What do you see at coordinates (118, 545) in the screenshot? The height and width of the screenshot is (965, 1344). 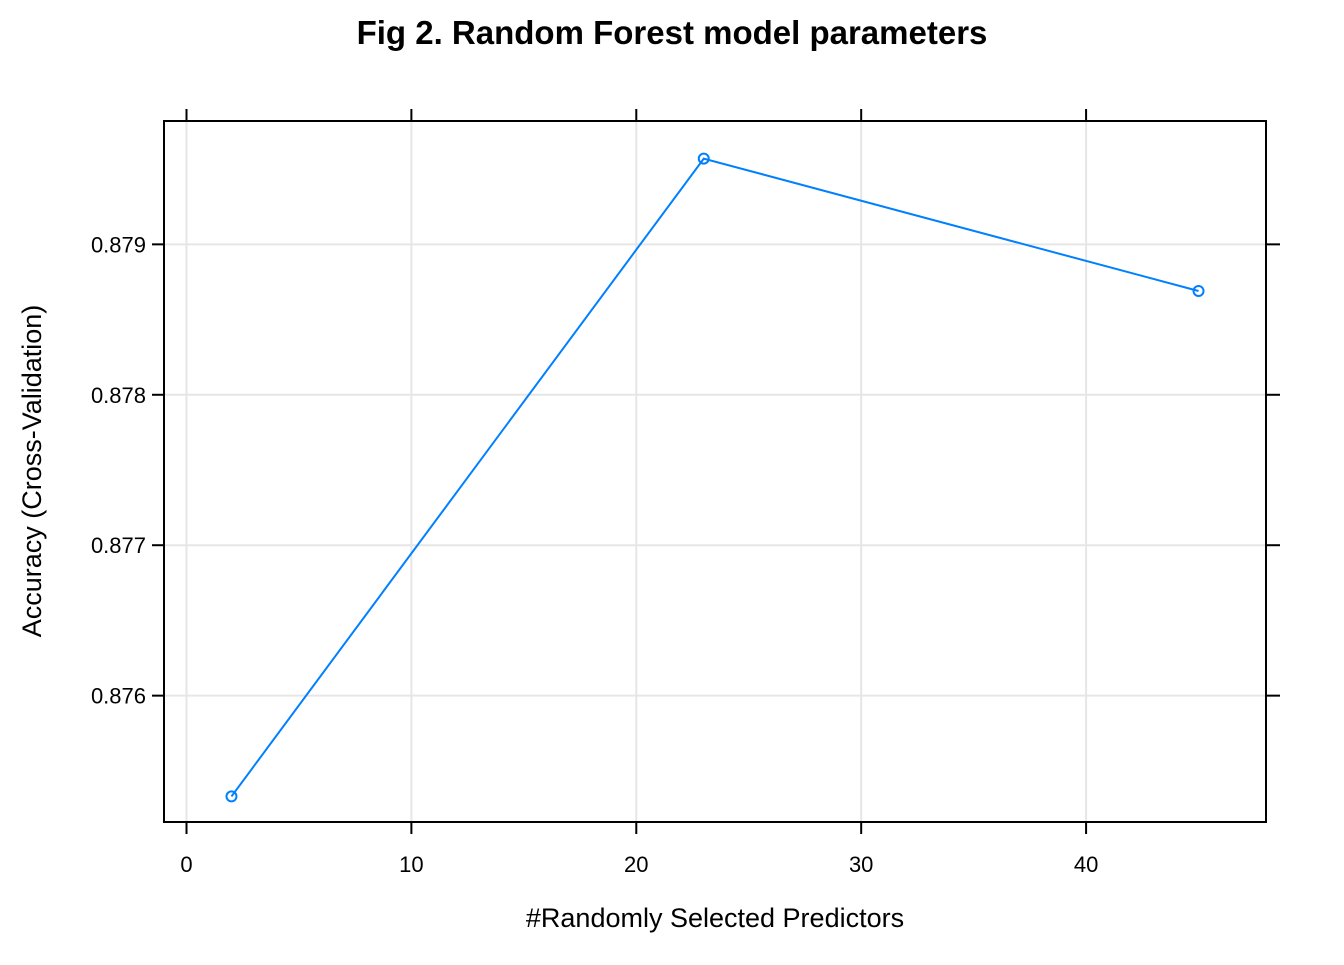 I see `y-tick-label: 0.877` at bounding box center [118, 545].